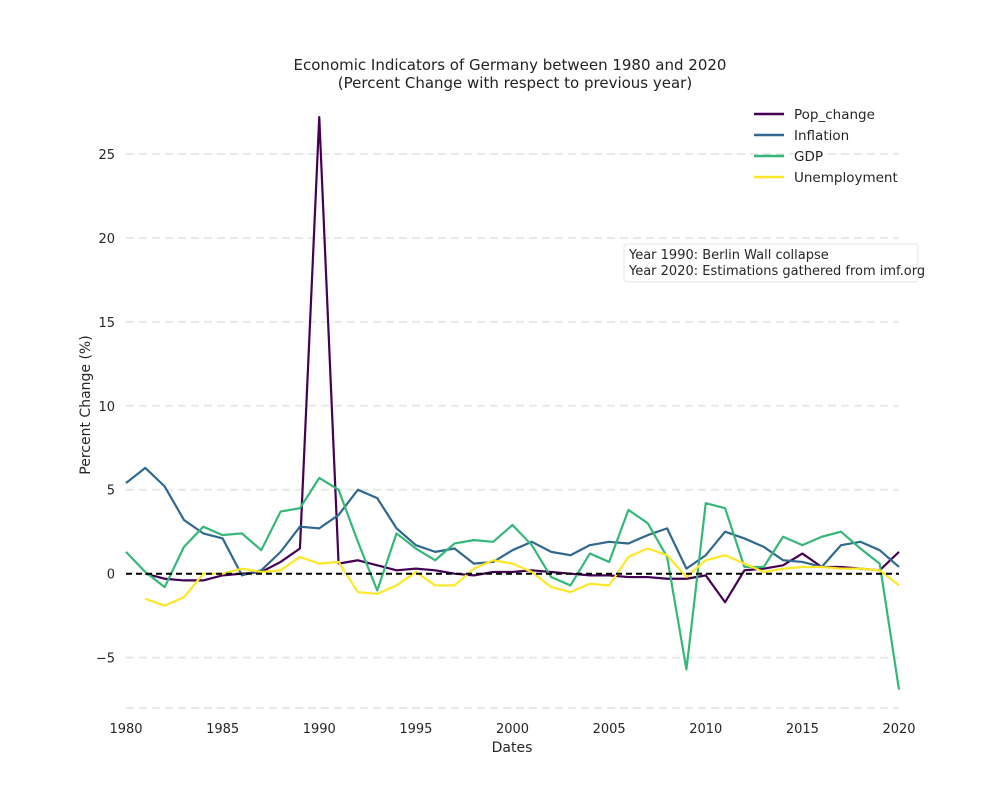  Describe the element at coordinates (808, 157) in the screenshot. I see `legend-label: GDP` at that location.